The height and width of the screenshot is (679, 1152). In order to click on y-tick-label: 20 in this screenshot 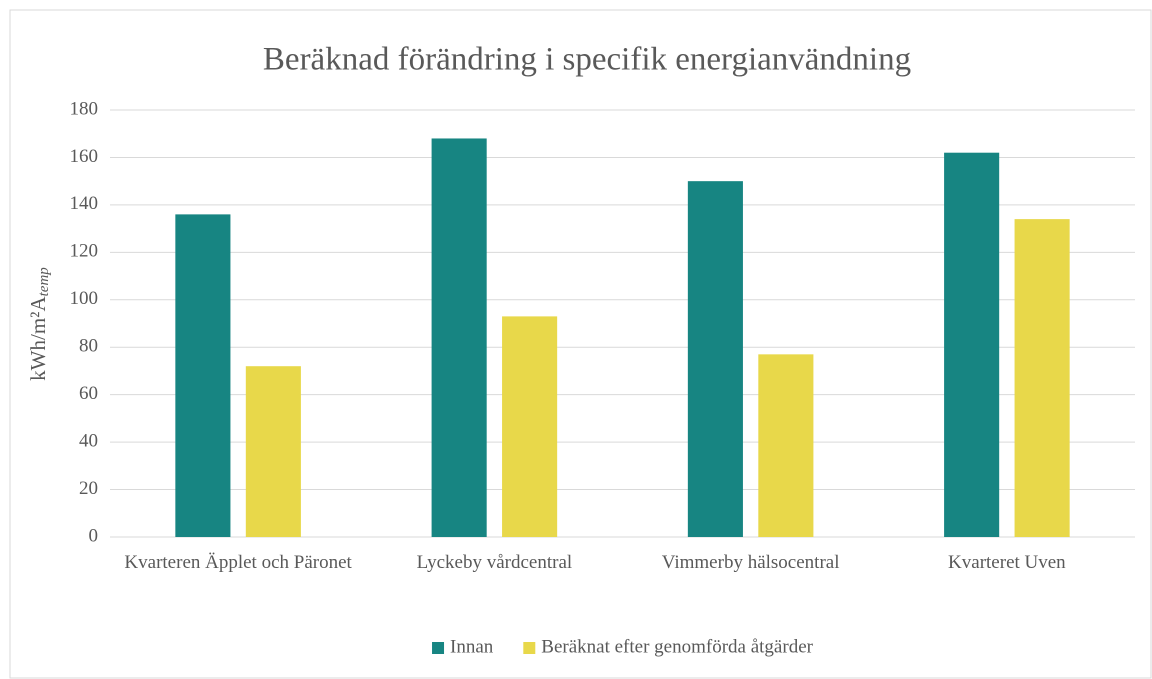, I will do `click(88, 488)`.